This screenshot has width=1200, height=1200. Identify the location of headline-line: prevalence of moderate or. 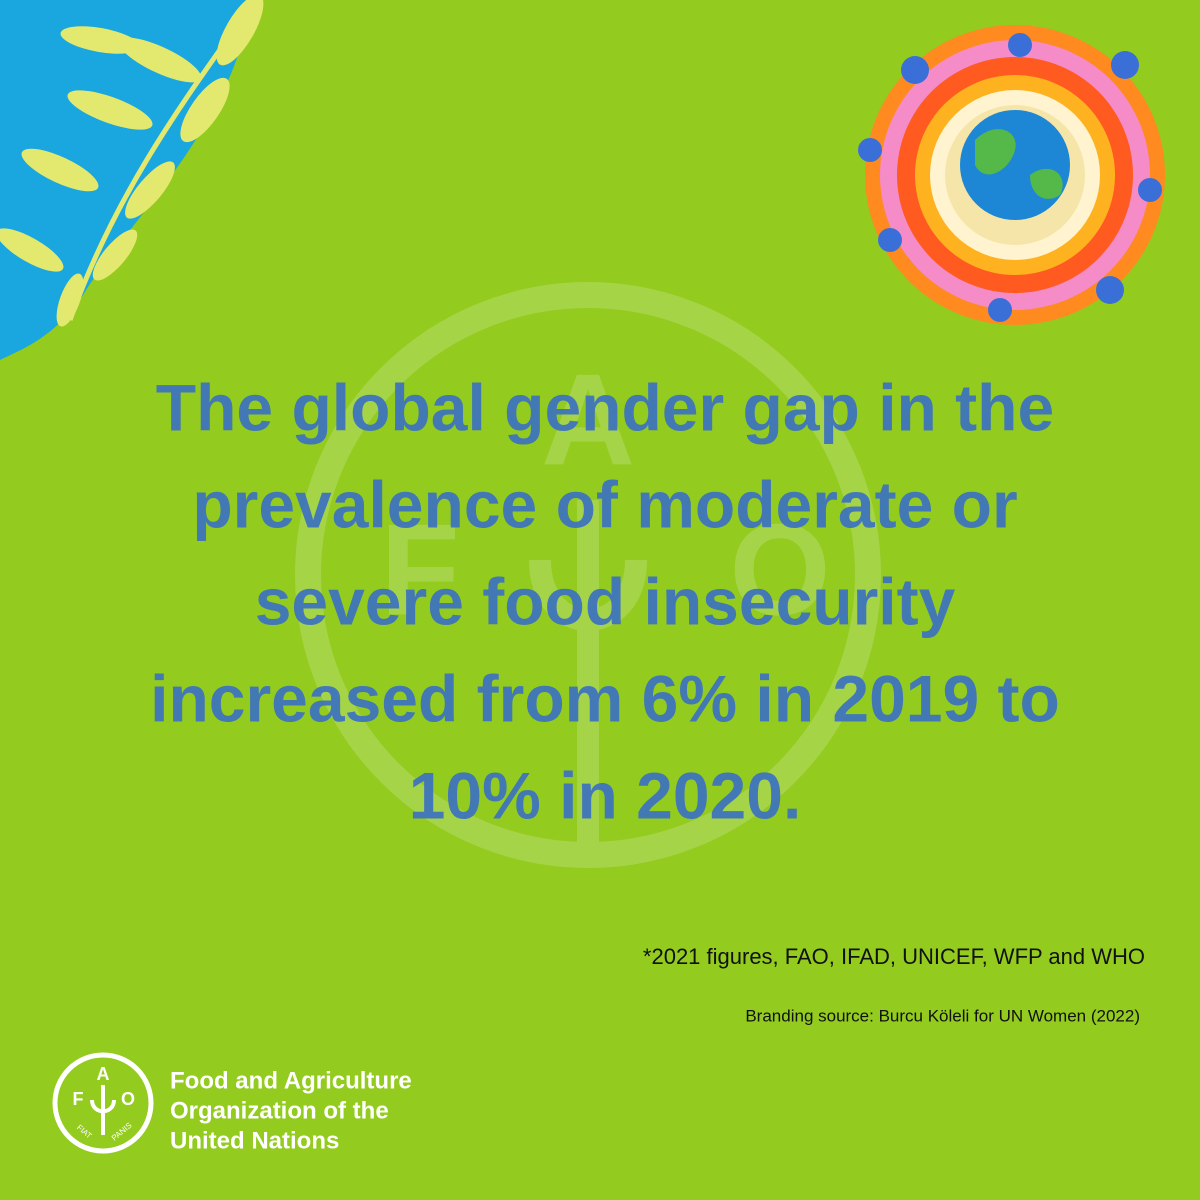
(604, 504).